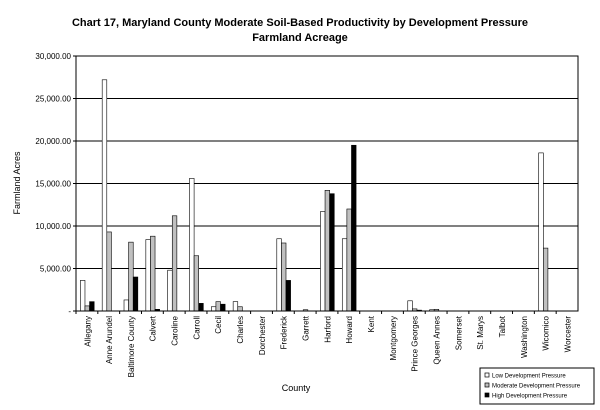 The image size is (600, 410). I want to click on y-axis-label: Farmland Acres, so click(17, 183).